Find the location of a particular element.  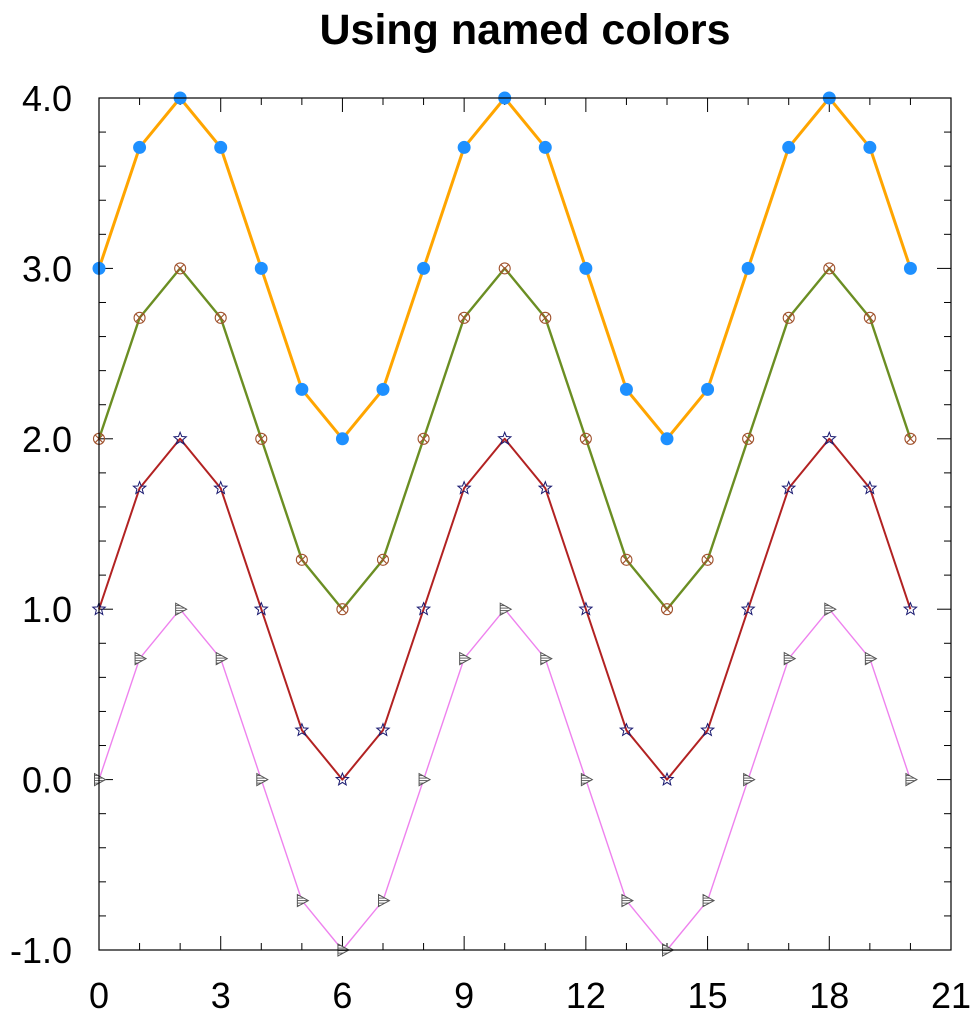

y-tick-label: 4.0 is located at coordinates (47, 98).